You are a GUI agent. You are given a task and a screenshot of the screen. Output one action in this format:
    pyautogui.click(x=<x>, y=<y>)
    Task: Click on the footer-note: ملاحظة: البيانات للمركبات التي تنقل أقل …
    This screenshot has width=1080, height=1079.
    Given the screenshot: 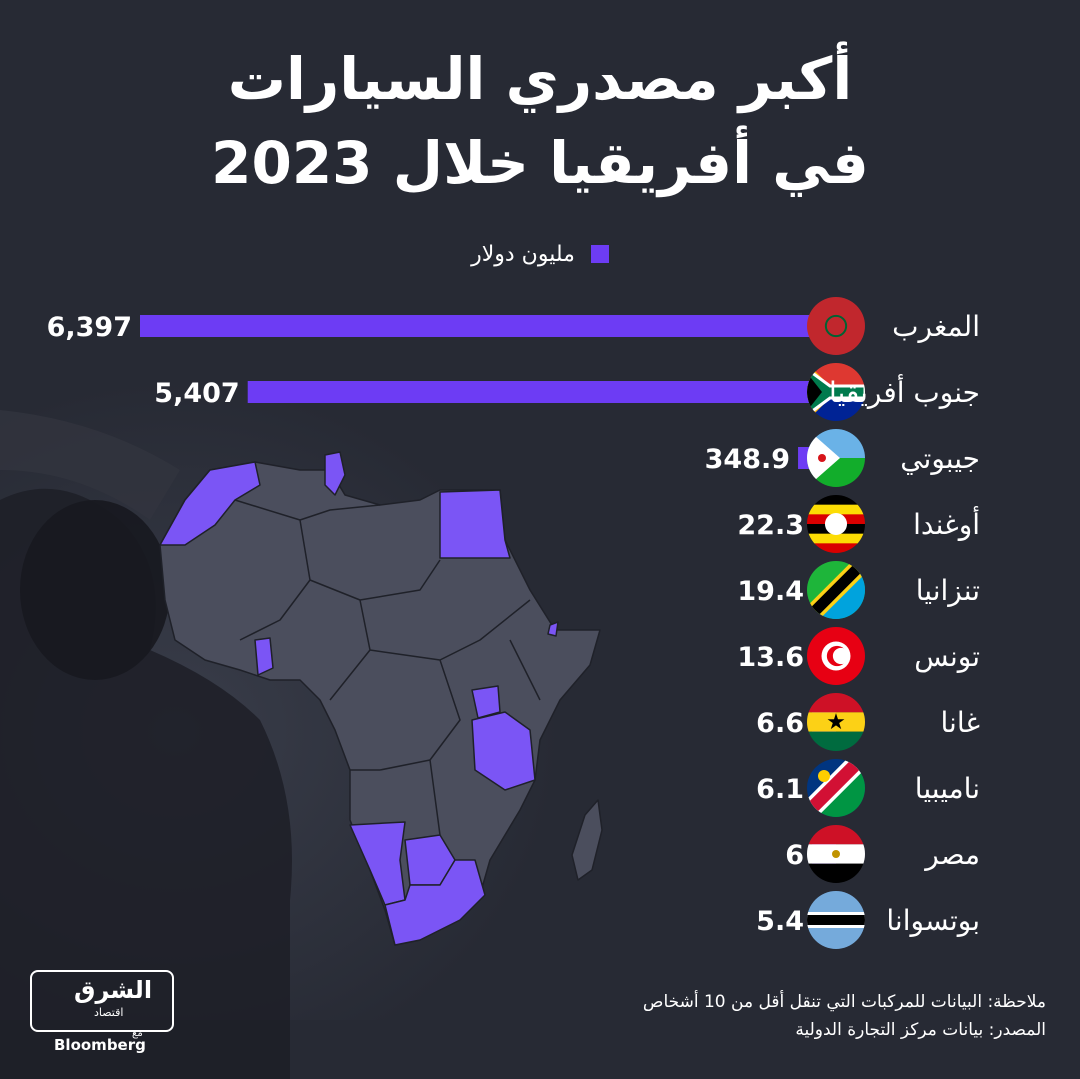 What is the action you would take?
    pyautogui.click(x=844, y=1002)
    